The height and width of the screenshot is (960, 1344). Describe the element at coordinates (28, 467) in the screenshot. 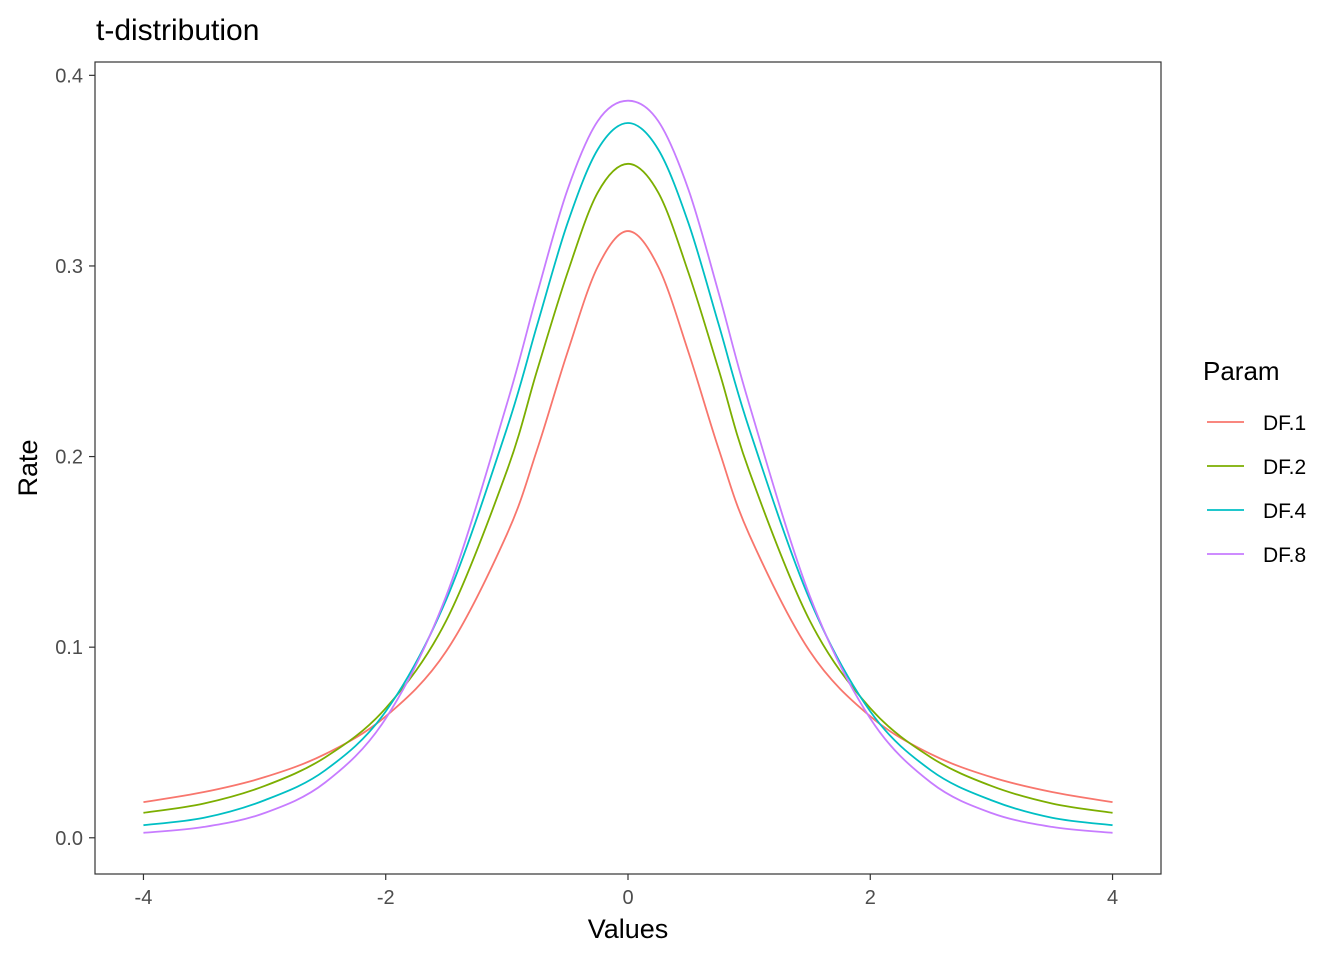

I see `y-axis-title: Rate` at that location.